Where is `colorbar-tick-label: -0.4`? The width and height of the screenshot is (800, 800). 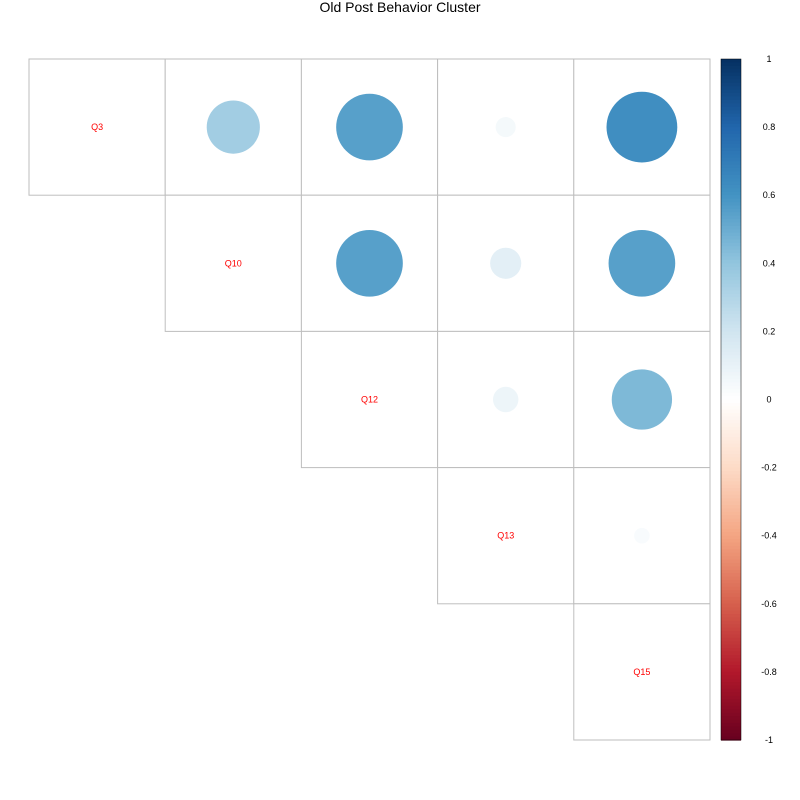 colorbar-tick-label: -0.4 is located at coordinates (769, 536).